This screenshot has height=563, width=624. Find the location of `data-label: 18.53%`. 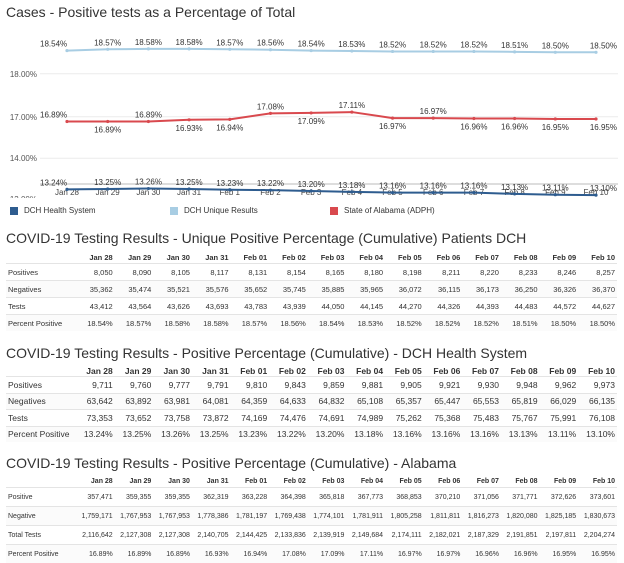

data-label: 18.53% is located at coordinates (351, 44).